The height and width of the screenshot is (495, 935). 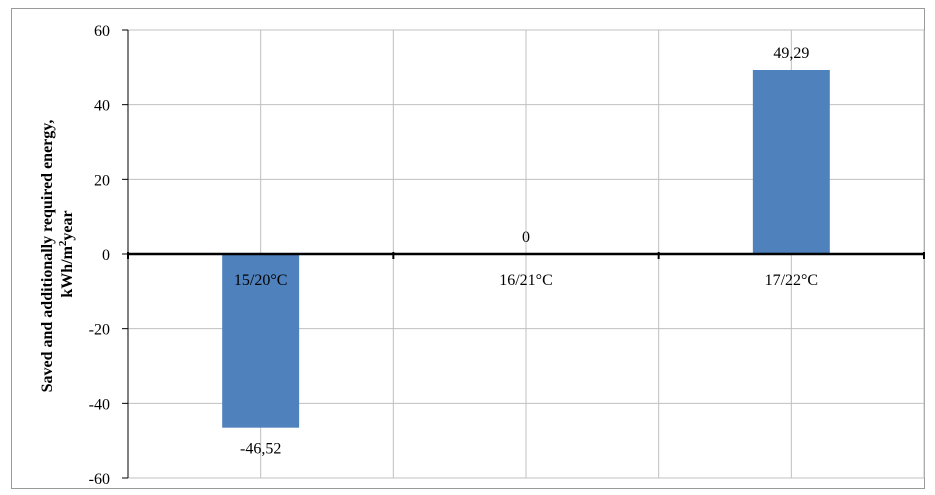 I want to click on y-axis-title-line2-end: year, so click(x=67, y=225).